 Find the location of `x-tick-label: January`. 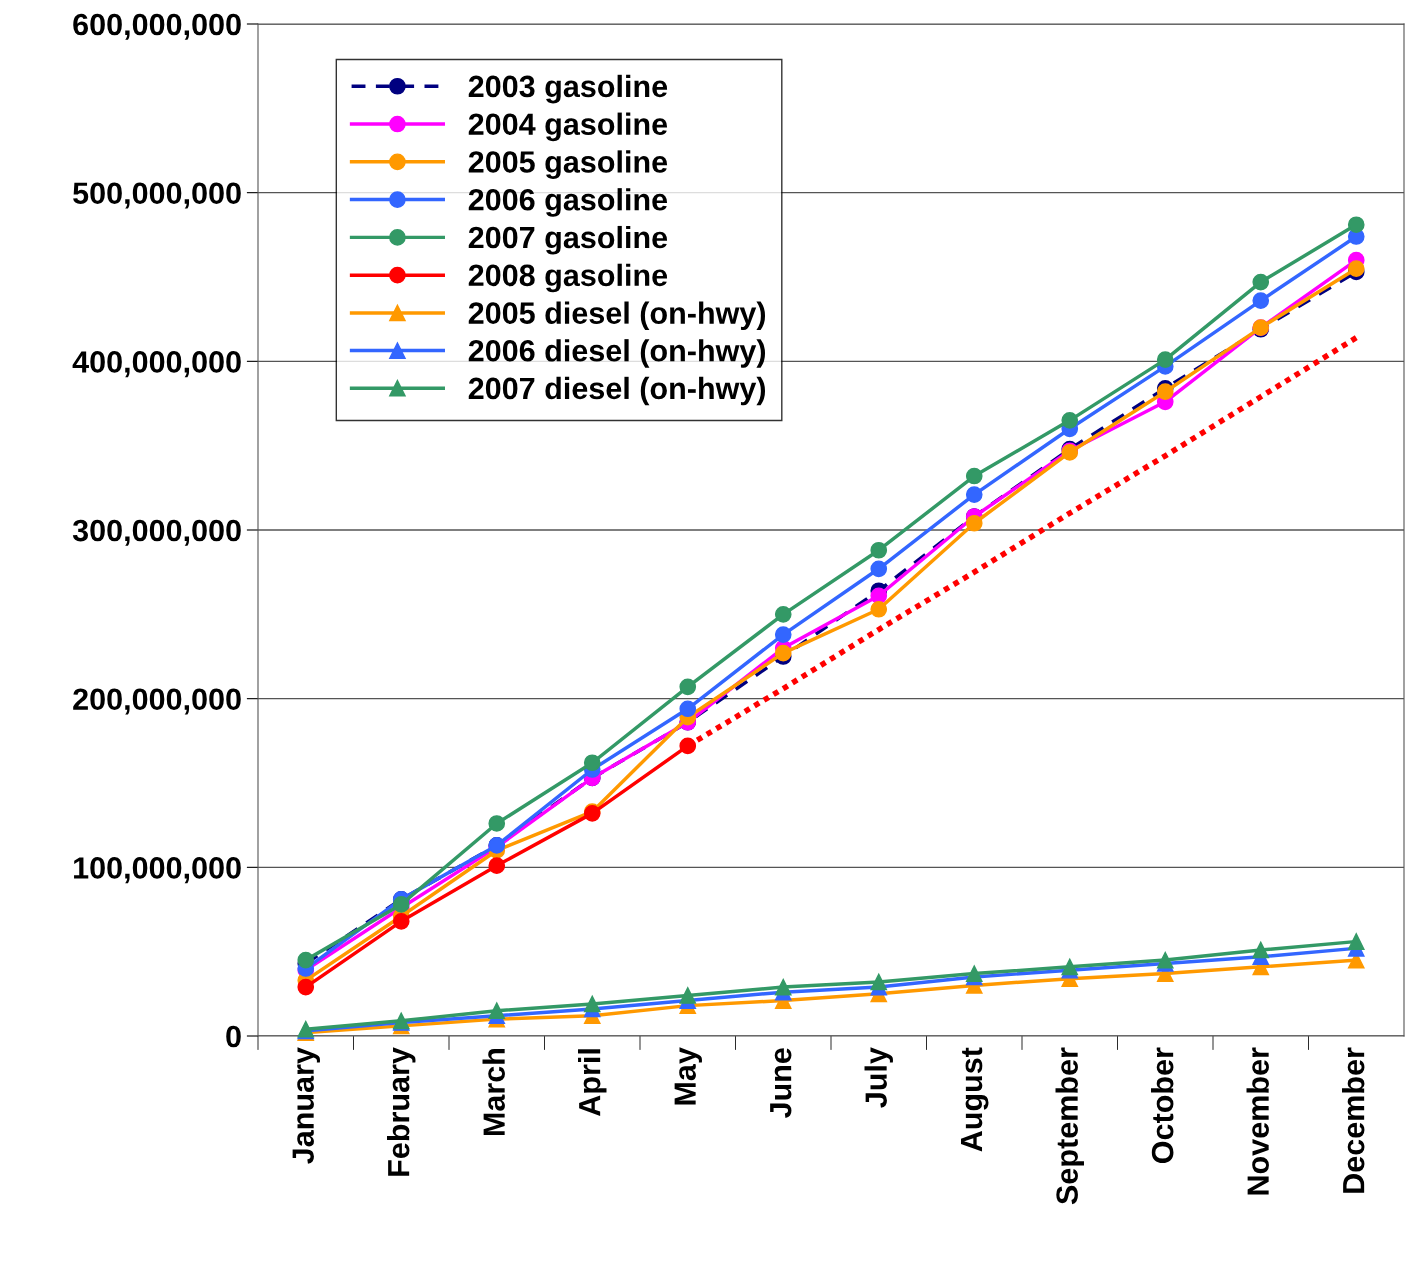

x-tick-label: January is located at coordinates (306, 1105).